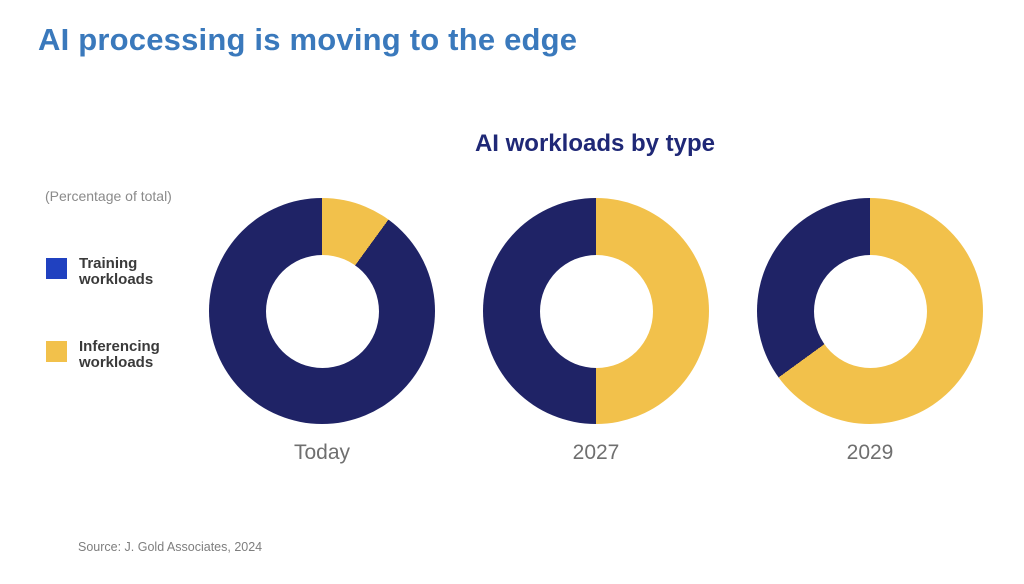 This screenshot has height=584, width=1024. What do you see at coordinates (56, 351) in the screenshot?
I see `inferencing-swatch-icon` at bounding box center [56, 351].